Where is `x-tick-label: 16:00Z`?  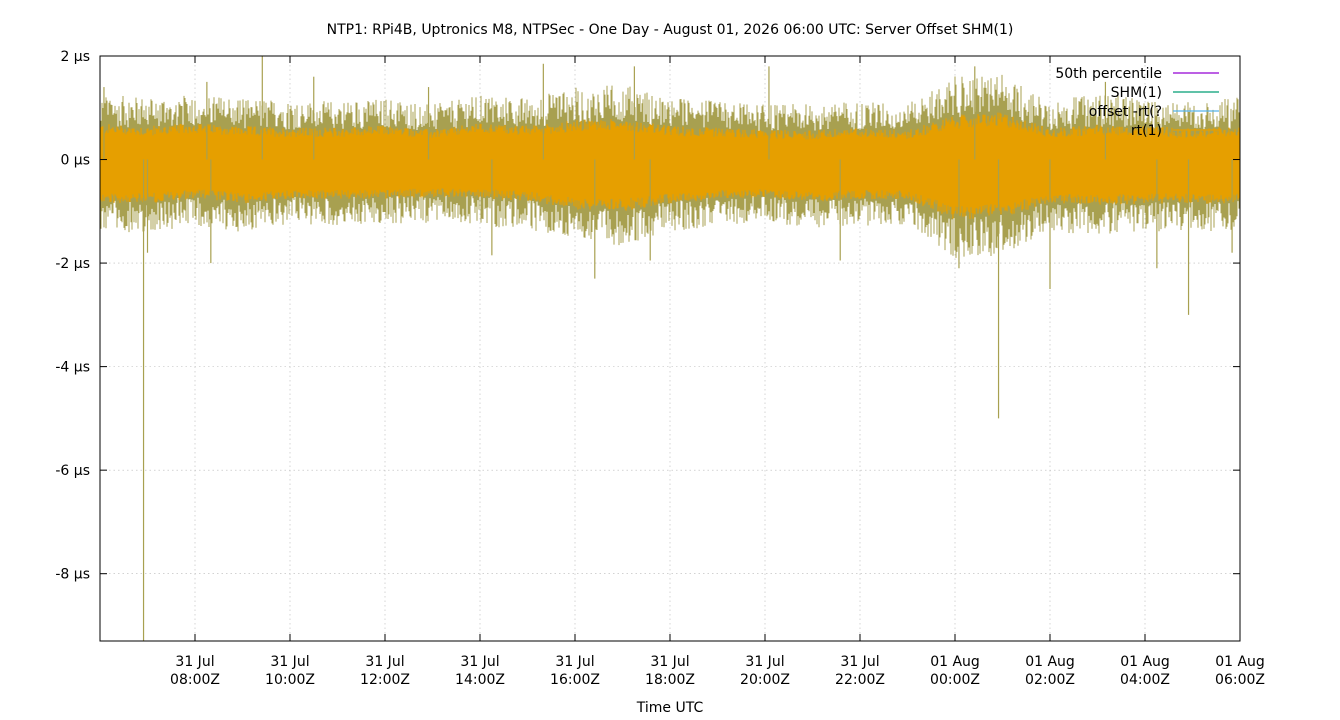 x-tick-label: 16:00Z is located at coordinates (575, 680).